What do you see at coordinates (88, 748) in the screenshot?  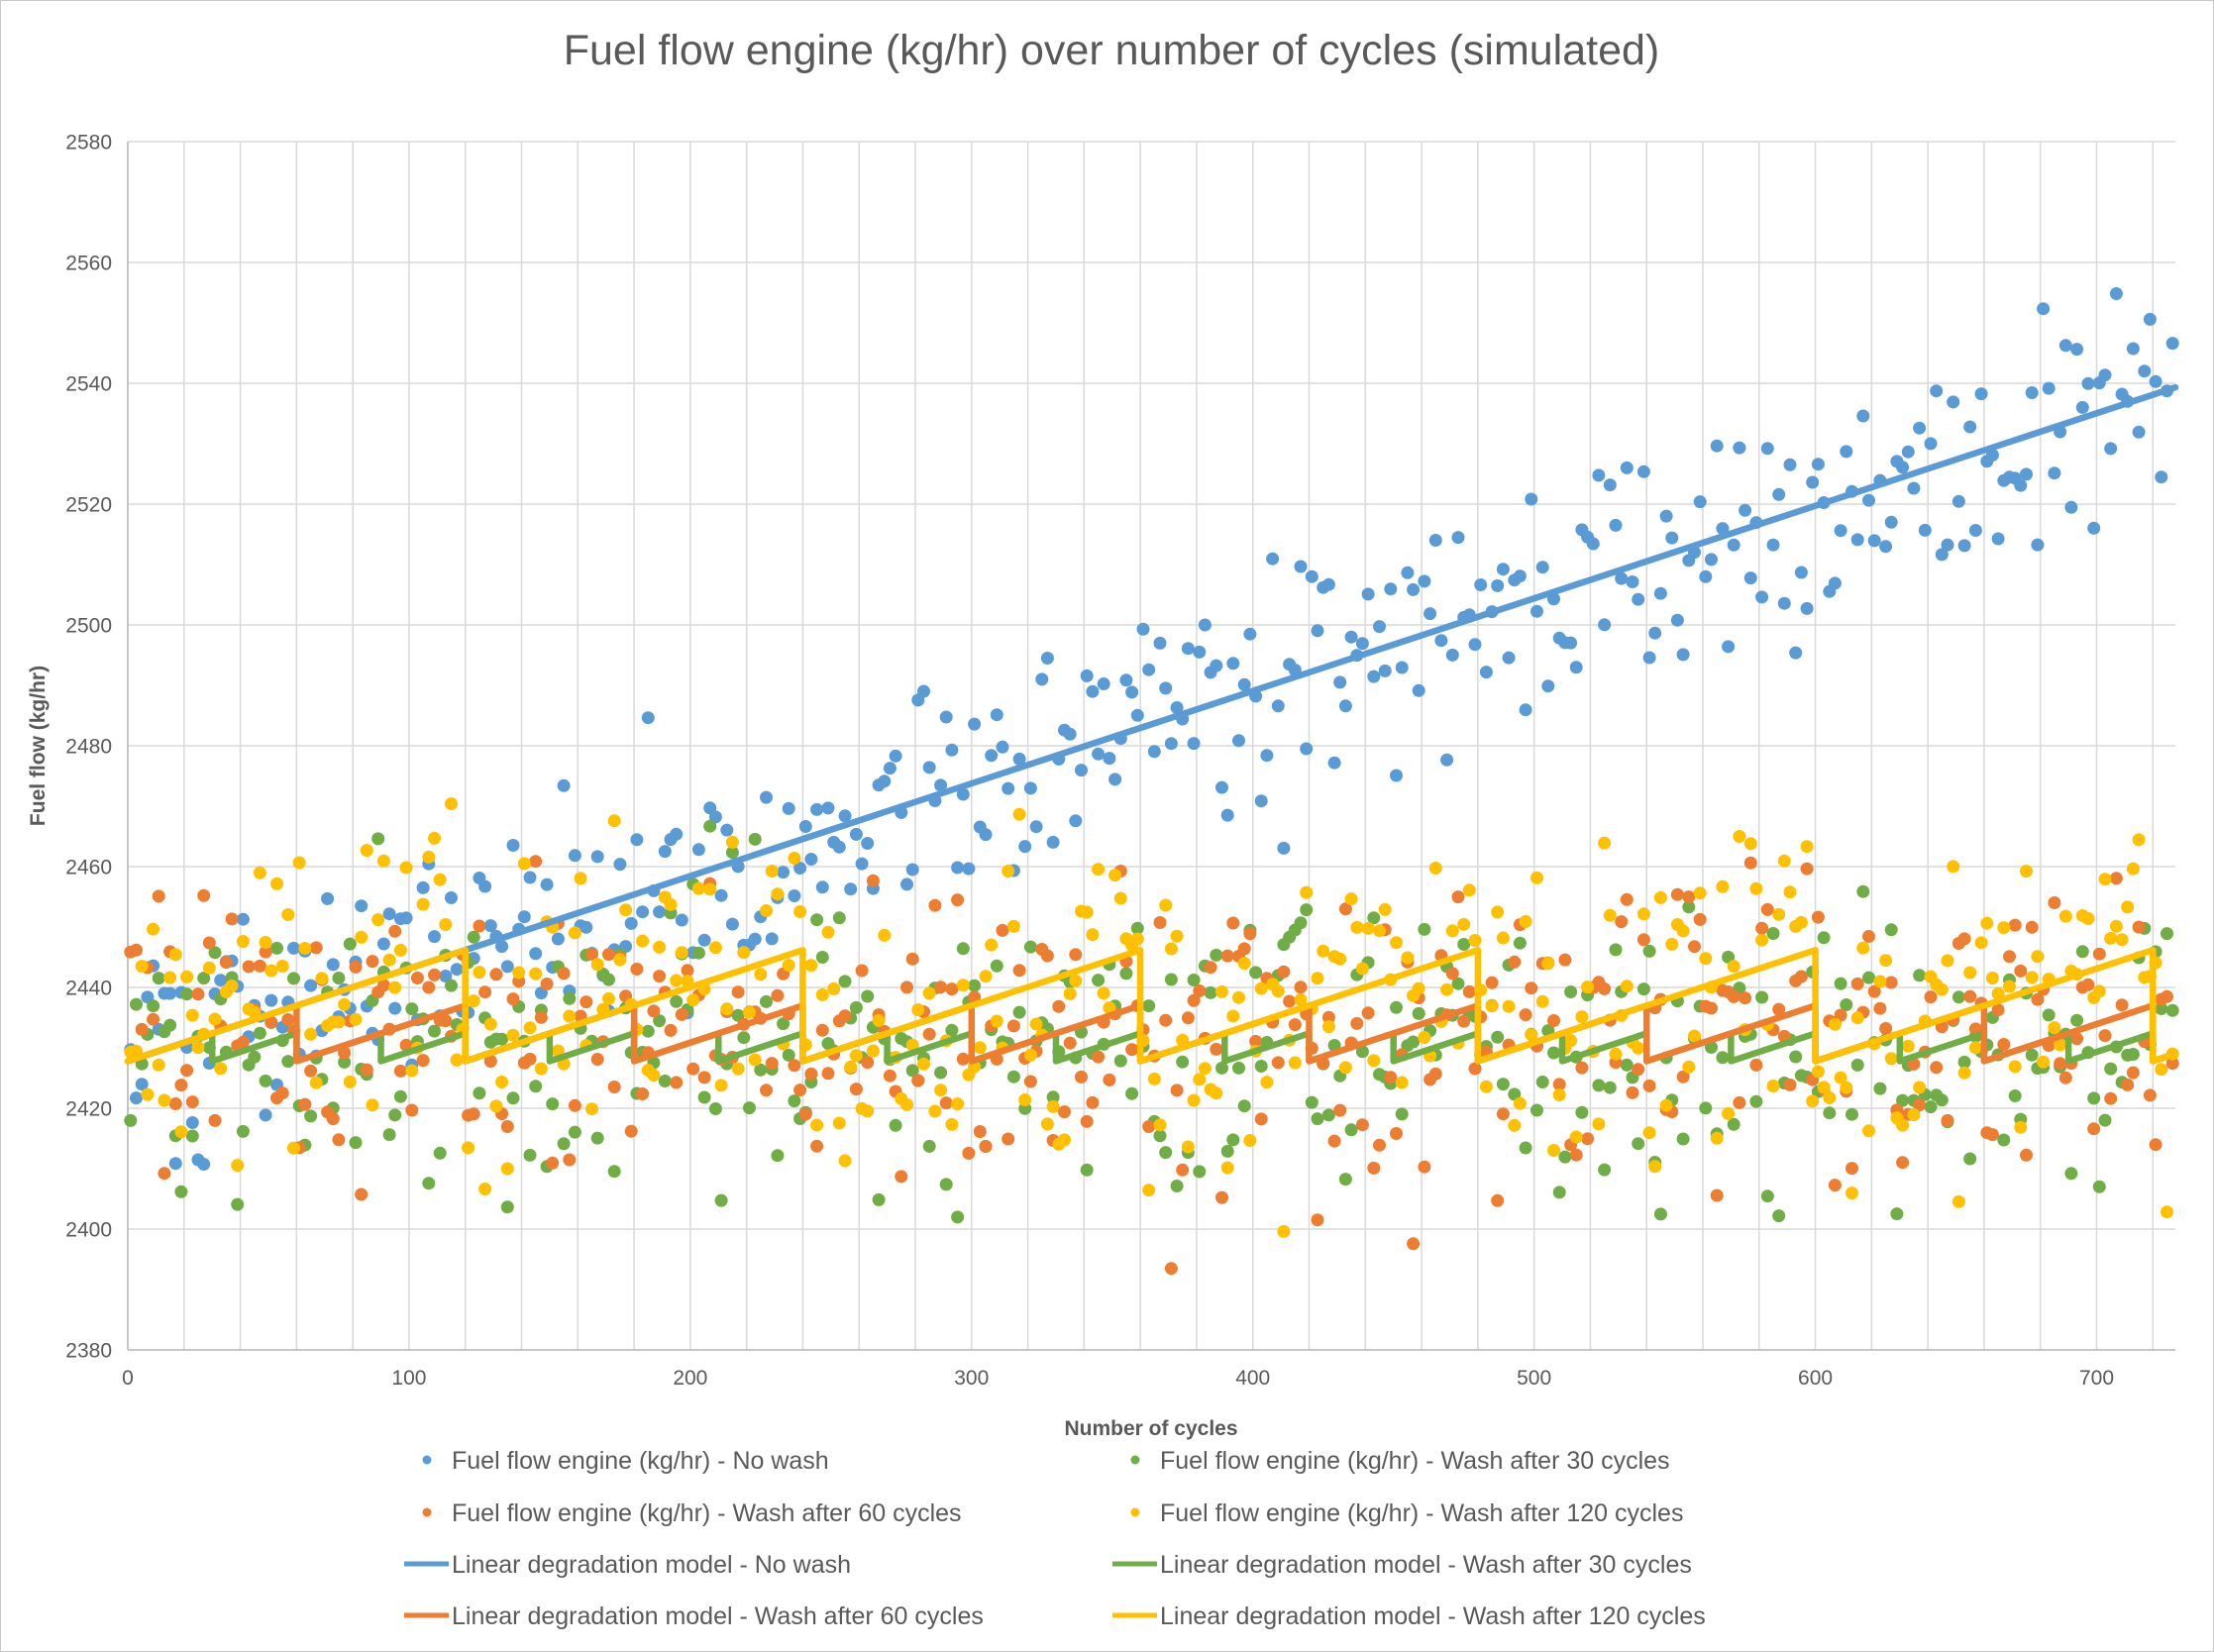 I see `y-tick-label: 2480` at bounding box center [88, 748].